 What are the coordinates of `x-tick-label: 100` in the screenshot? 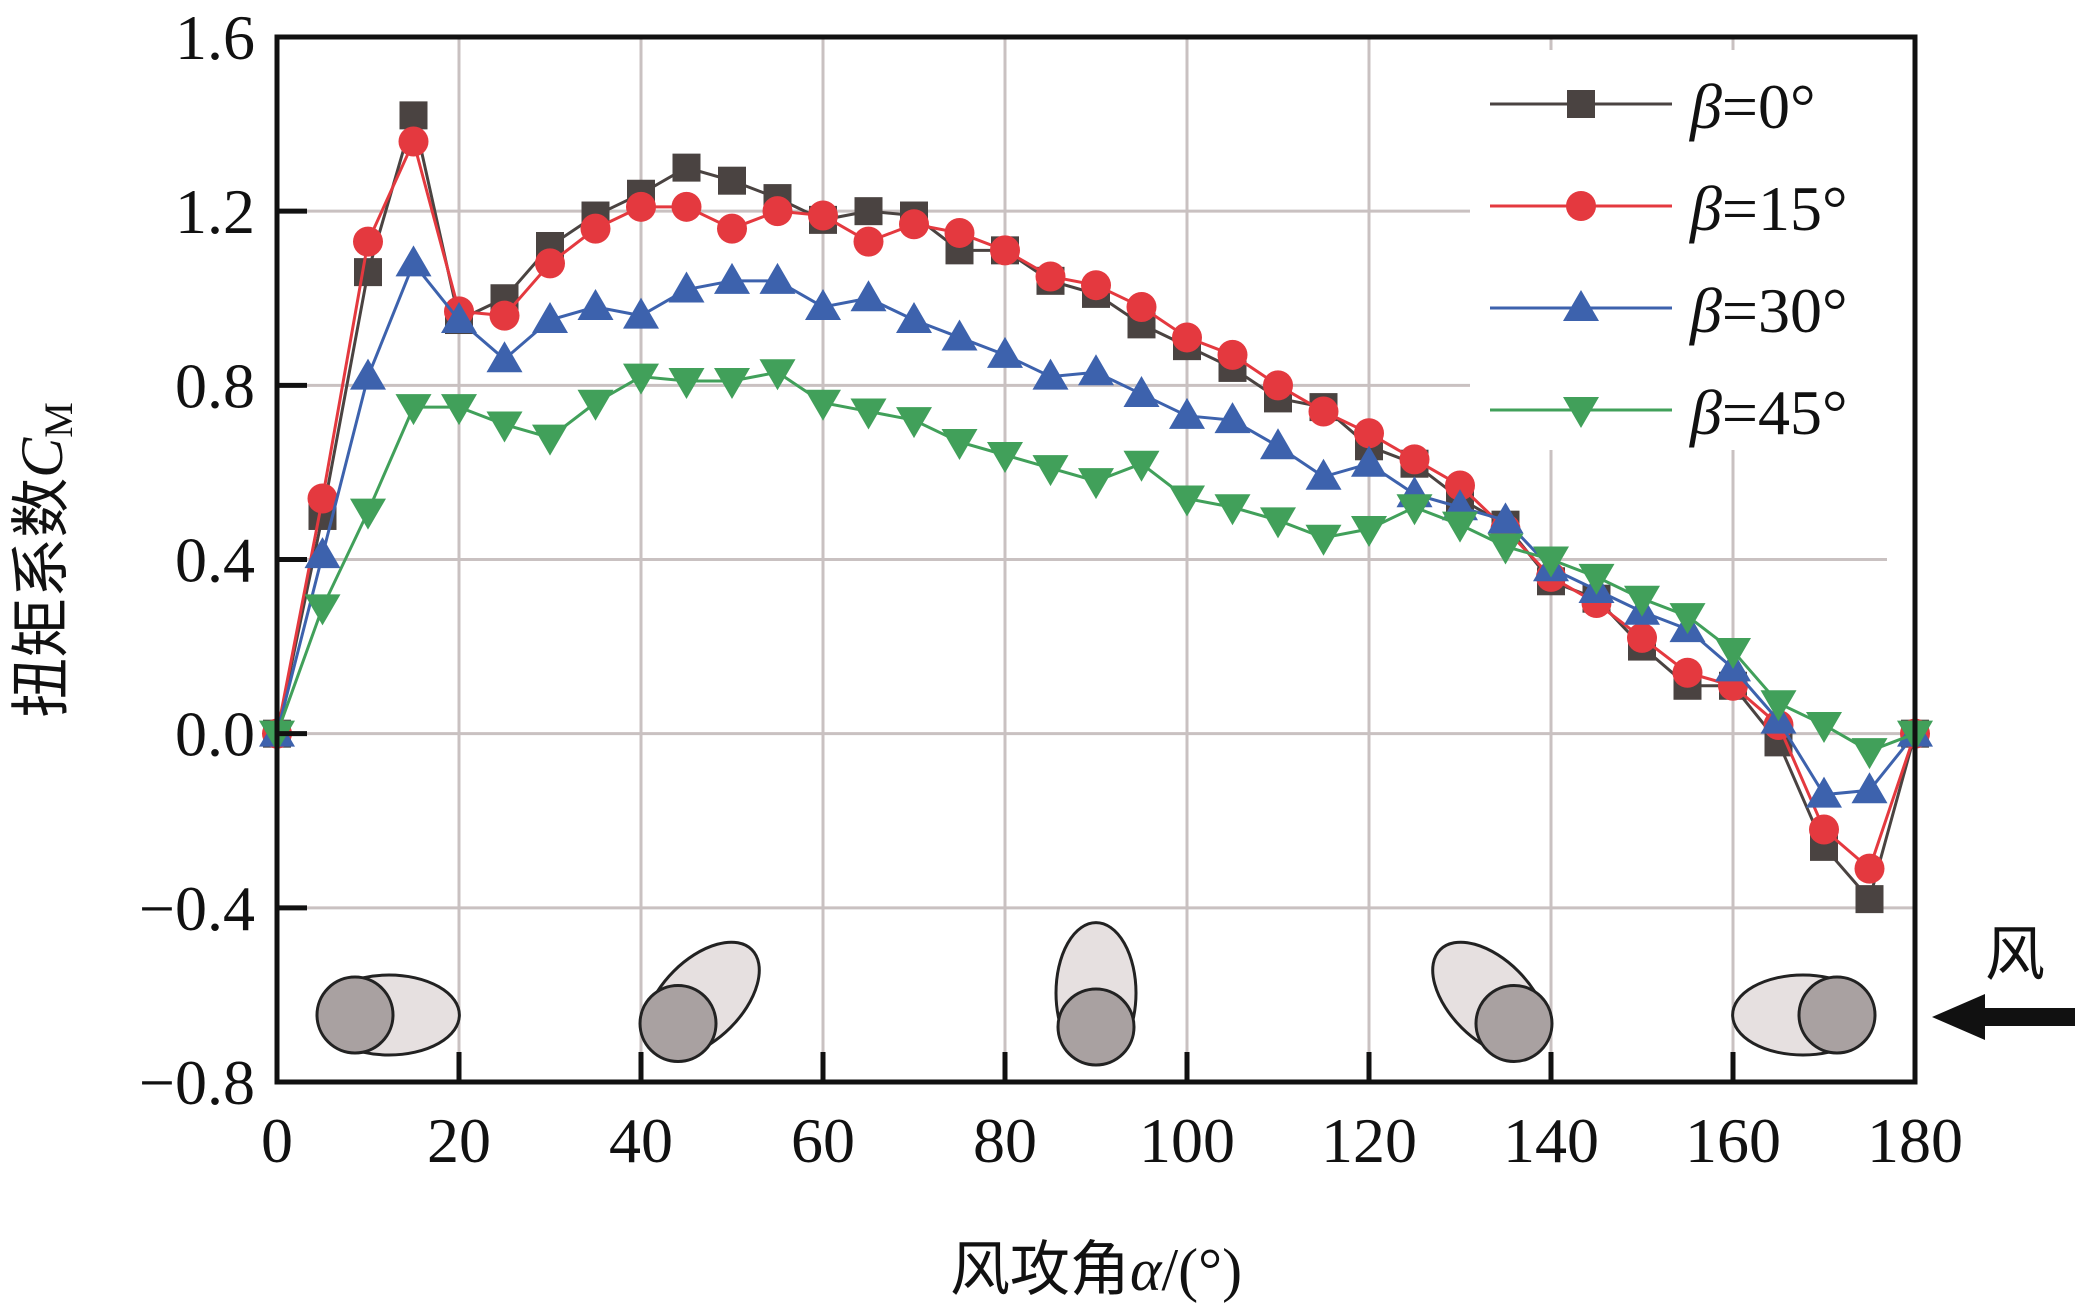 It's located at (1187, 1140).